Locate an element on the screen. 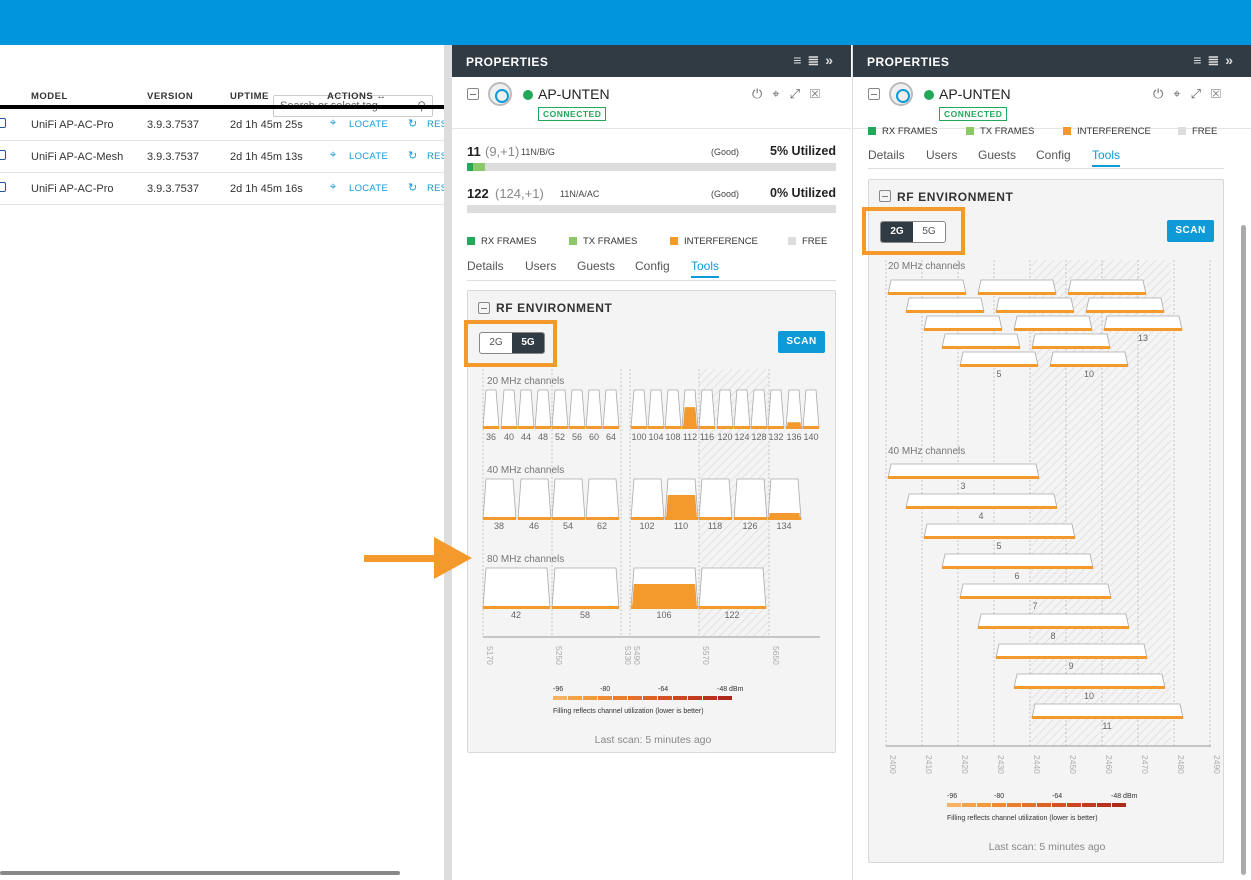  radio-ext: (124,+1) is located at coordinates (519, 193).